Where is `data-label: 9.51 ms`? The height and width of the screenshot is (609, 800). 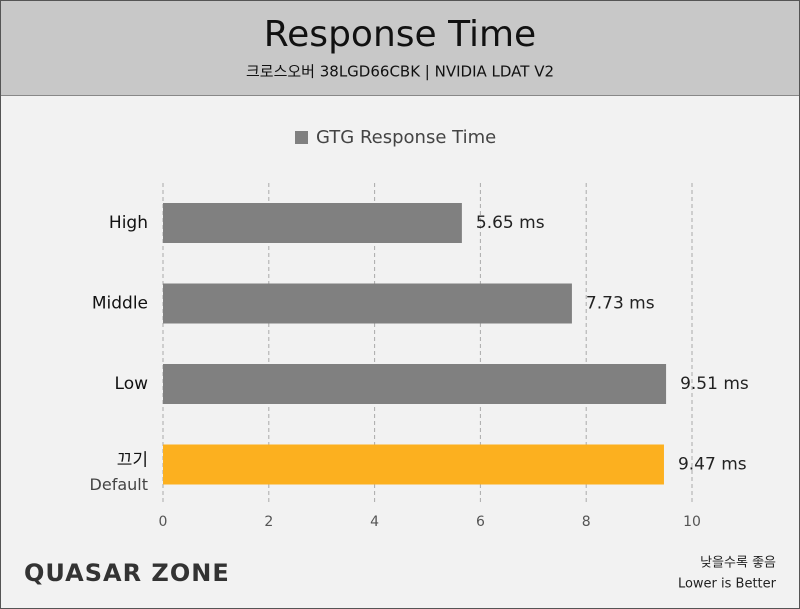 data-label: 9.51 ms is located at coordinates (714, 384).